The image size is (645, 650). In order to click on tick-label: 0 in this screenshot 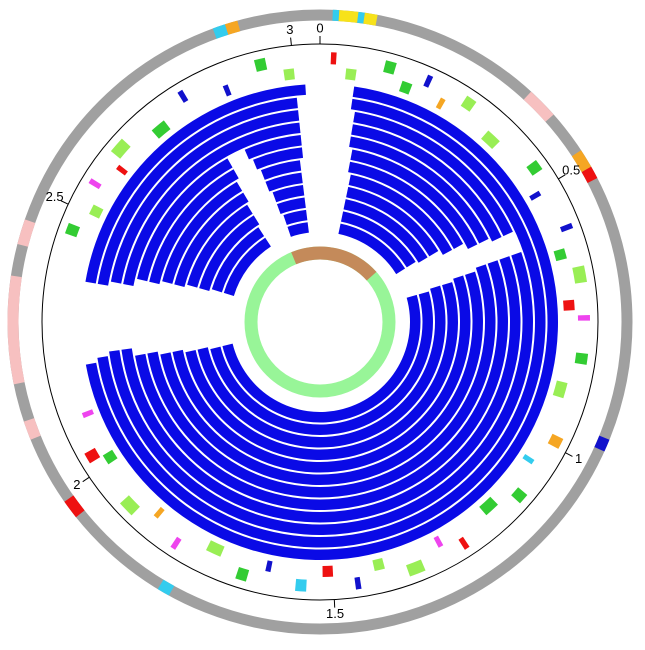, I will do `click(319, 27)`.